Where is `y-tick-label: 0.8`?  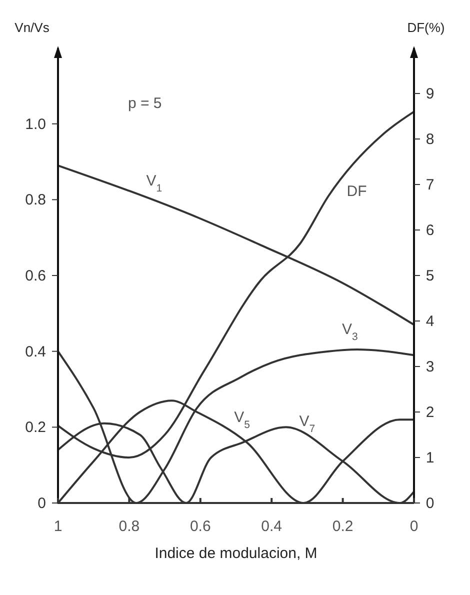
y-tick-label: 0.8 is located at coordinates (35, 200).